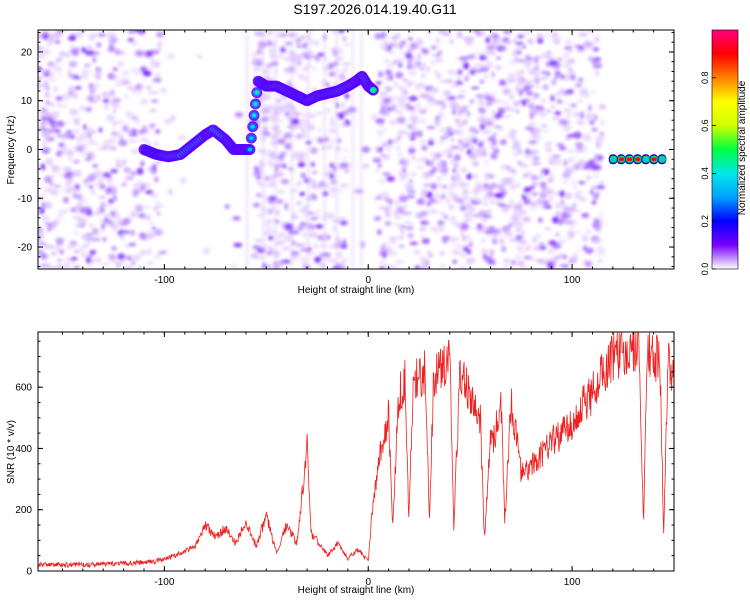 This screenshot has width=750, height=605. Describe the element at coordinates (255, 104) in the screenshot. I see `ridge-core` at that location.